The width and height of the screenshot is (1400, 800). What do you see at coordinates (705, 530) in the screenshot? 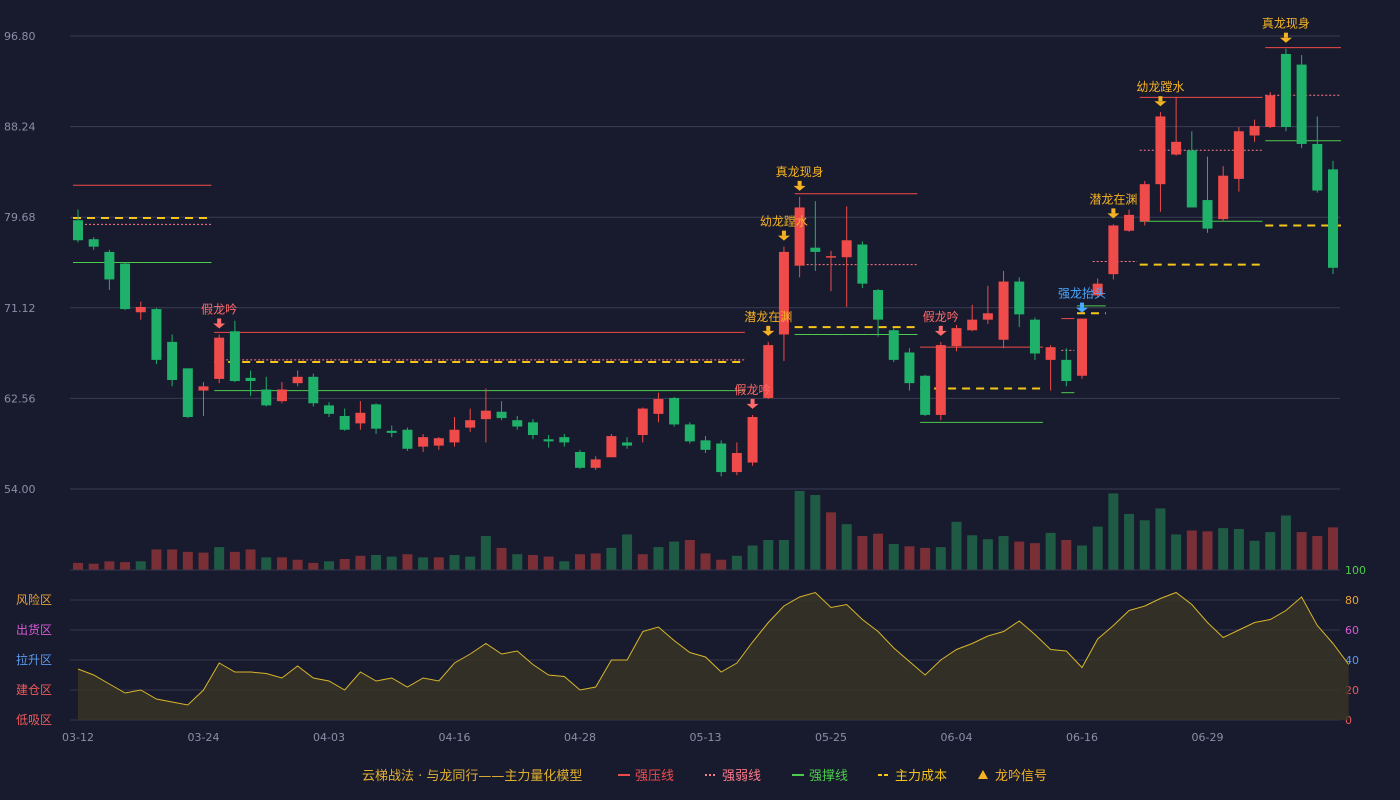
I see `volume-bars` at bounding box center [705, 530].